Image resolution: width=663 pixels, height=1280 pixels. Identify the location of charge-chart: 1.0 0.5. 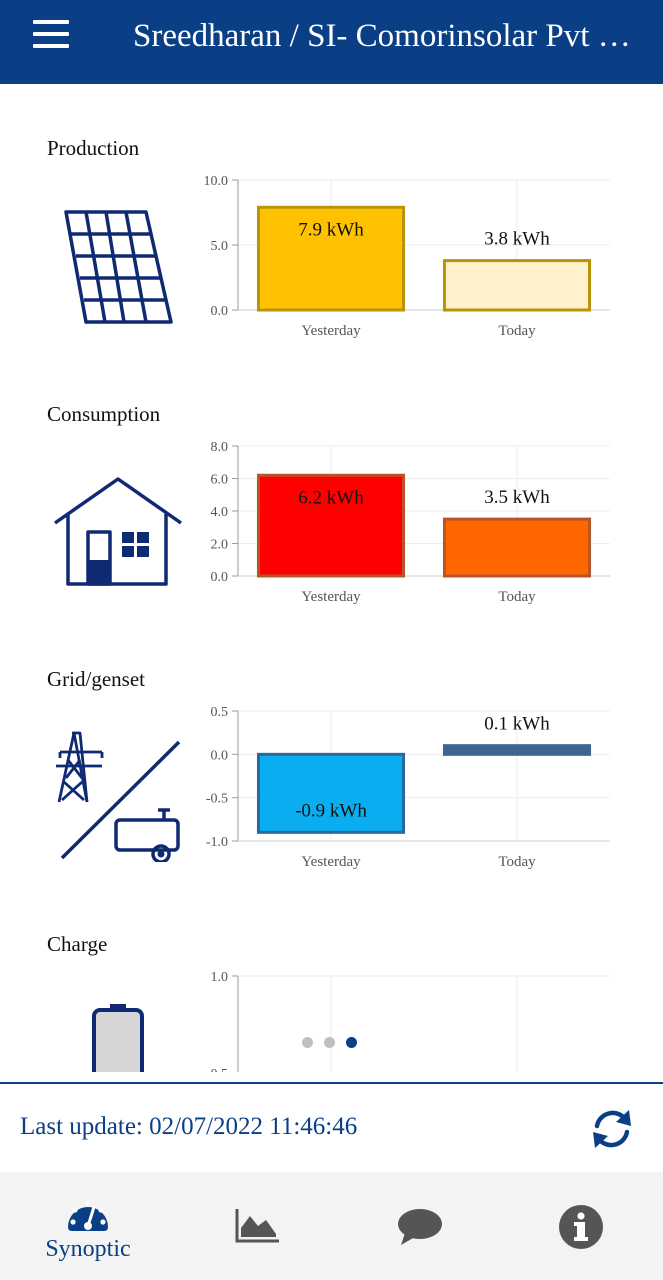
(410, 1021).